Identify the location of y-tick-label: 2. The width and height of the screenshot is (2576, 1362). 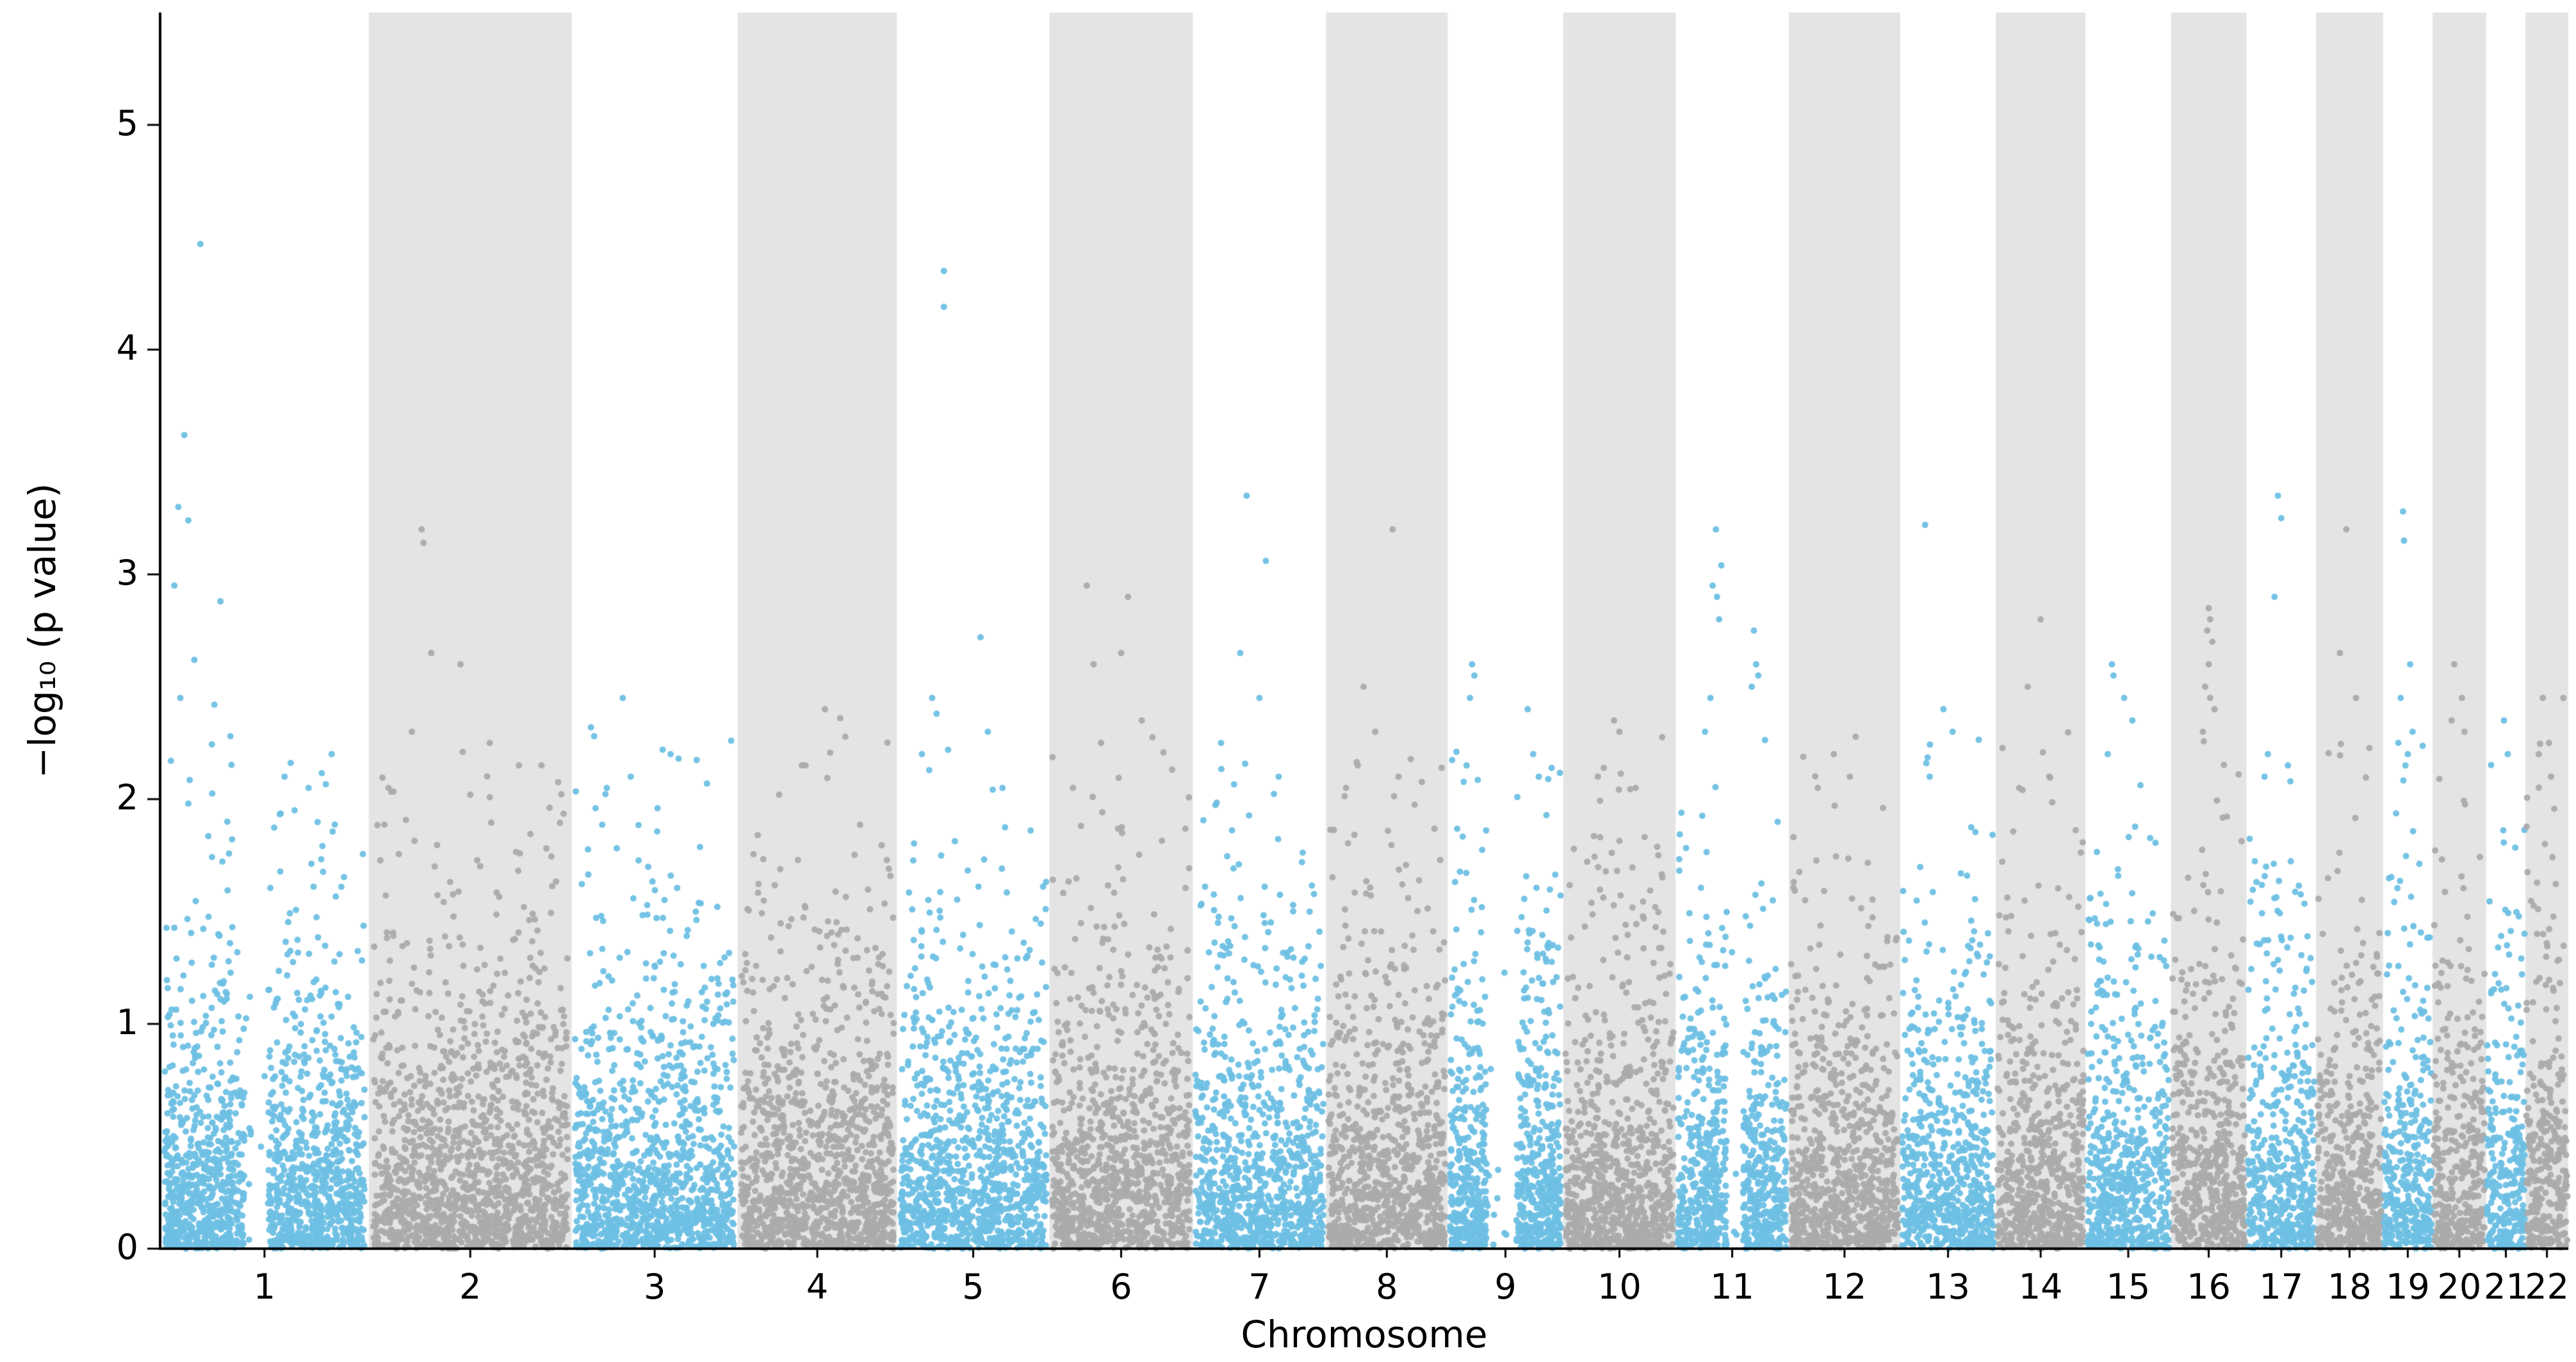
(127, 798).